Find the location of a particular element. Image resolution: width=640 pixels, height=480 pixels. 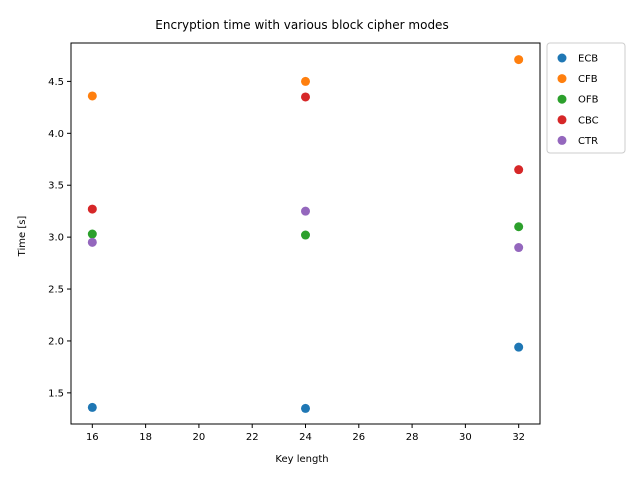

legend: ECB CFB OFB CBC CTR is located at coordinates (586, 98).